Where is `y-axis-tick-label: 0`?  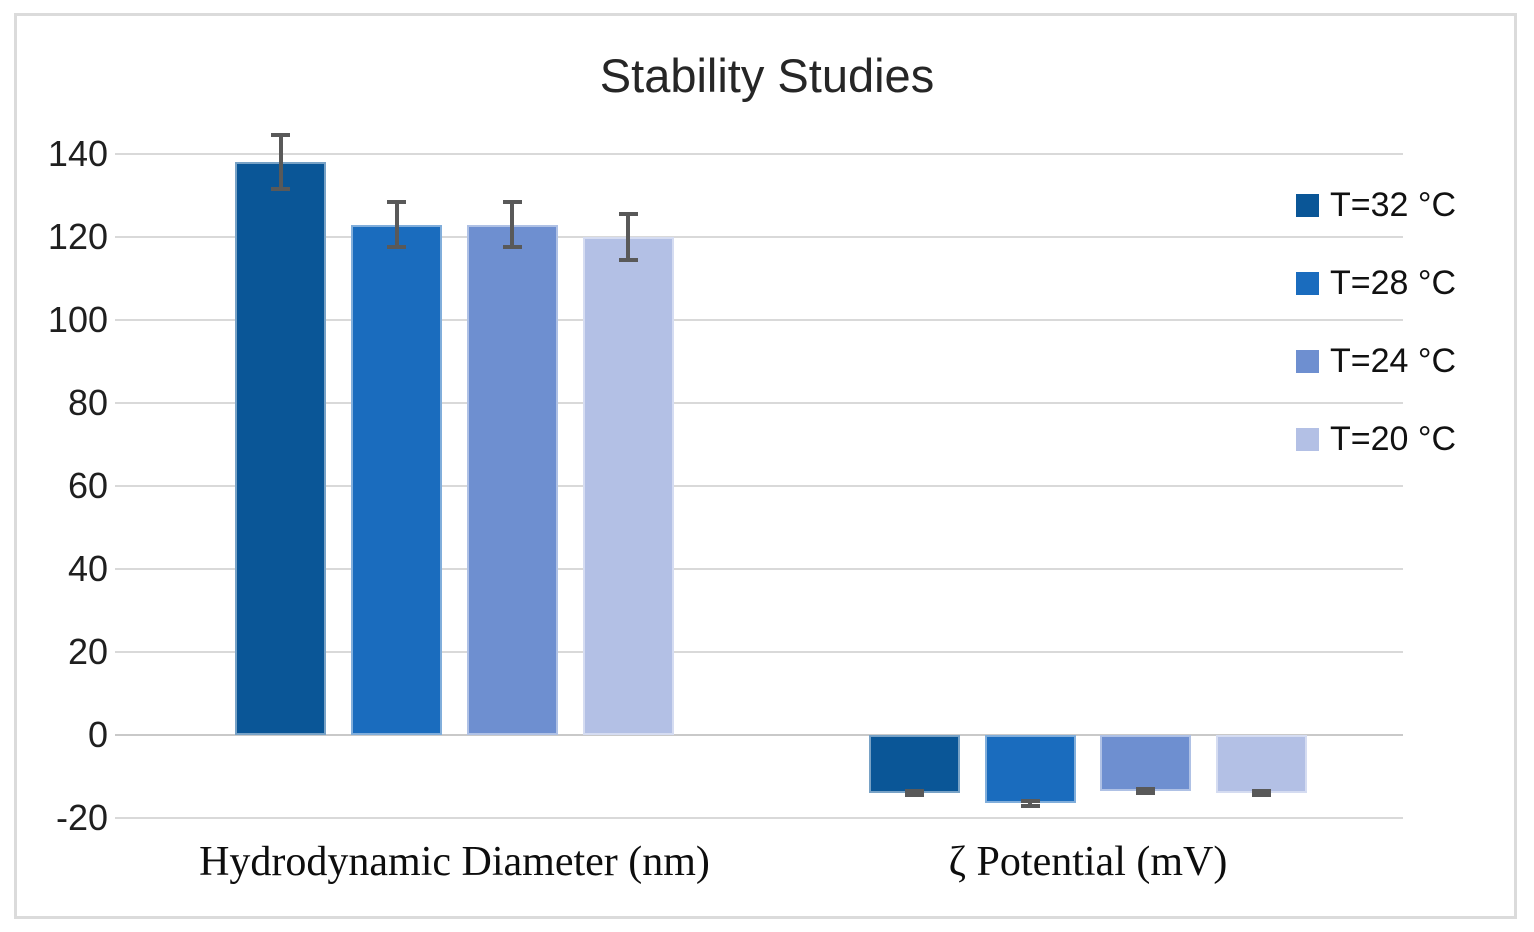
y-axis-tick-label: 0 is located at coordinates (97, 734).